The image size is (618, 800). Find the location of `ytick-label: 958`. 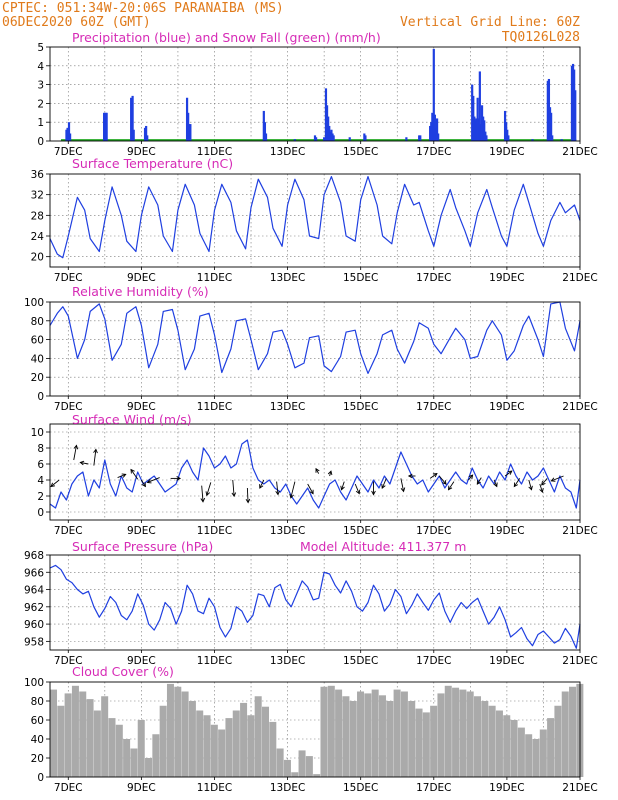

ytick-label: 958 is located at coordinates (34, 642).